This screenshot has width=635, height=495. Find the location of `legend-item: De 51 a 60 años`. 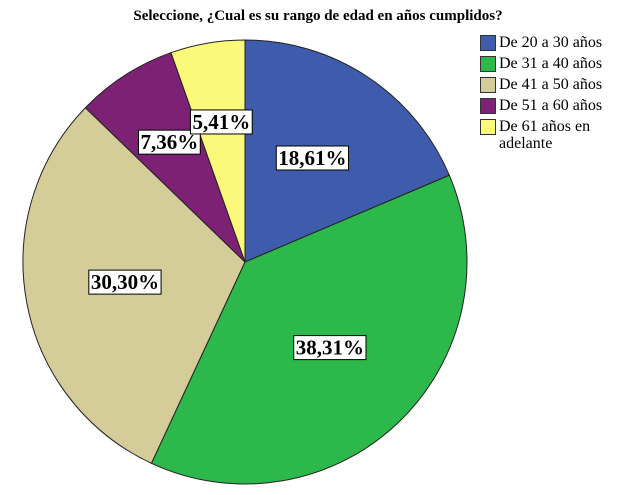

legend-item: De 51 a 60 años is located at coordinates (556, 105).